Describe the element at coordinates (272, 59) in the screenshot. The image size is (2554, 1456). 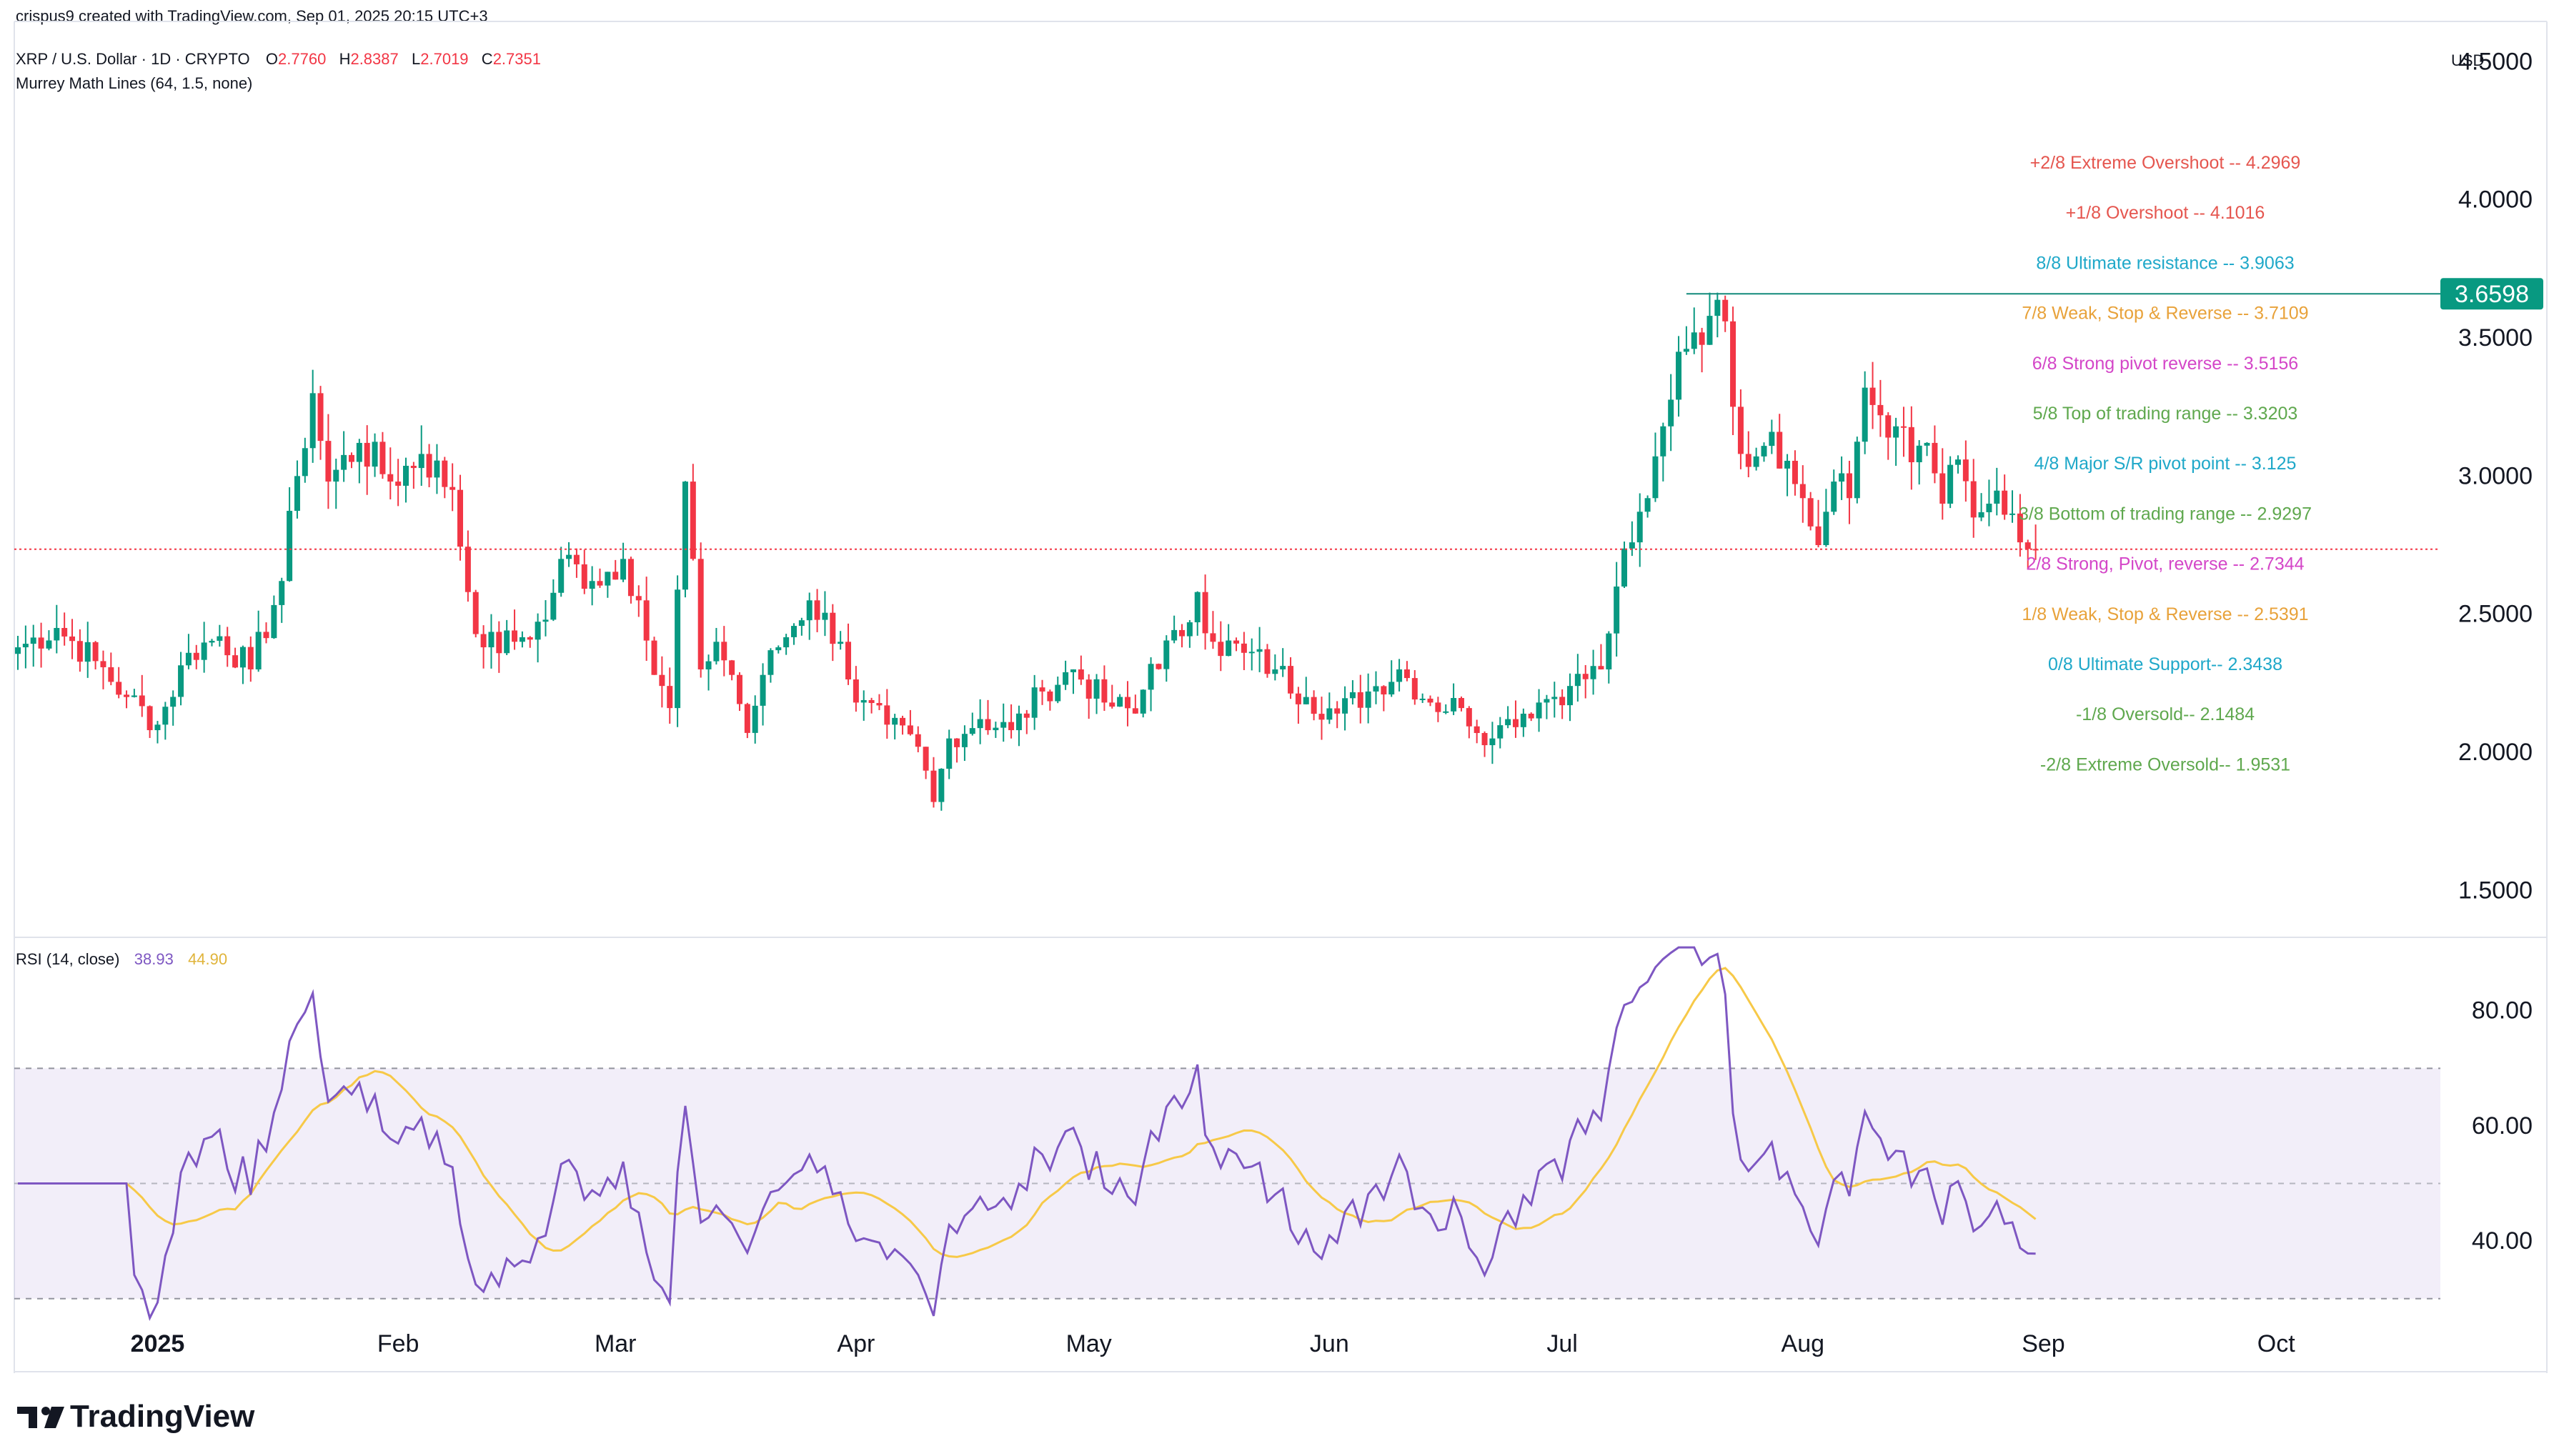
I see `ohlc-open-label: O` at that location.